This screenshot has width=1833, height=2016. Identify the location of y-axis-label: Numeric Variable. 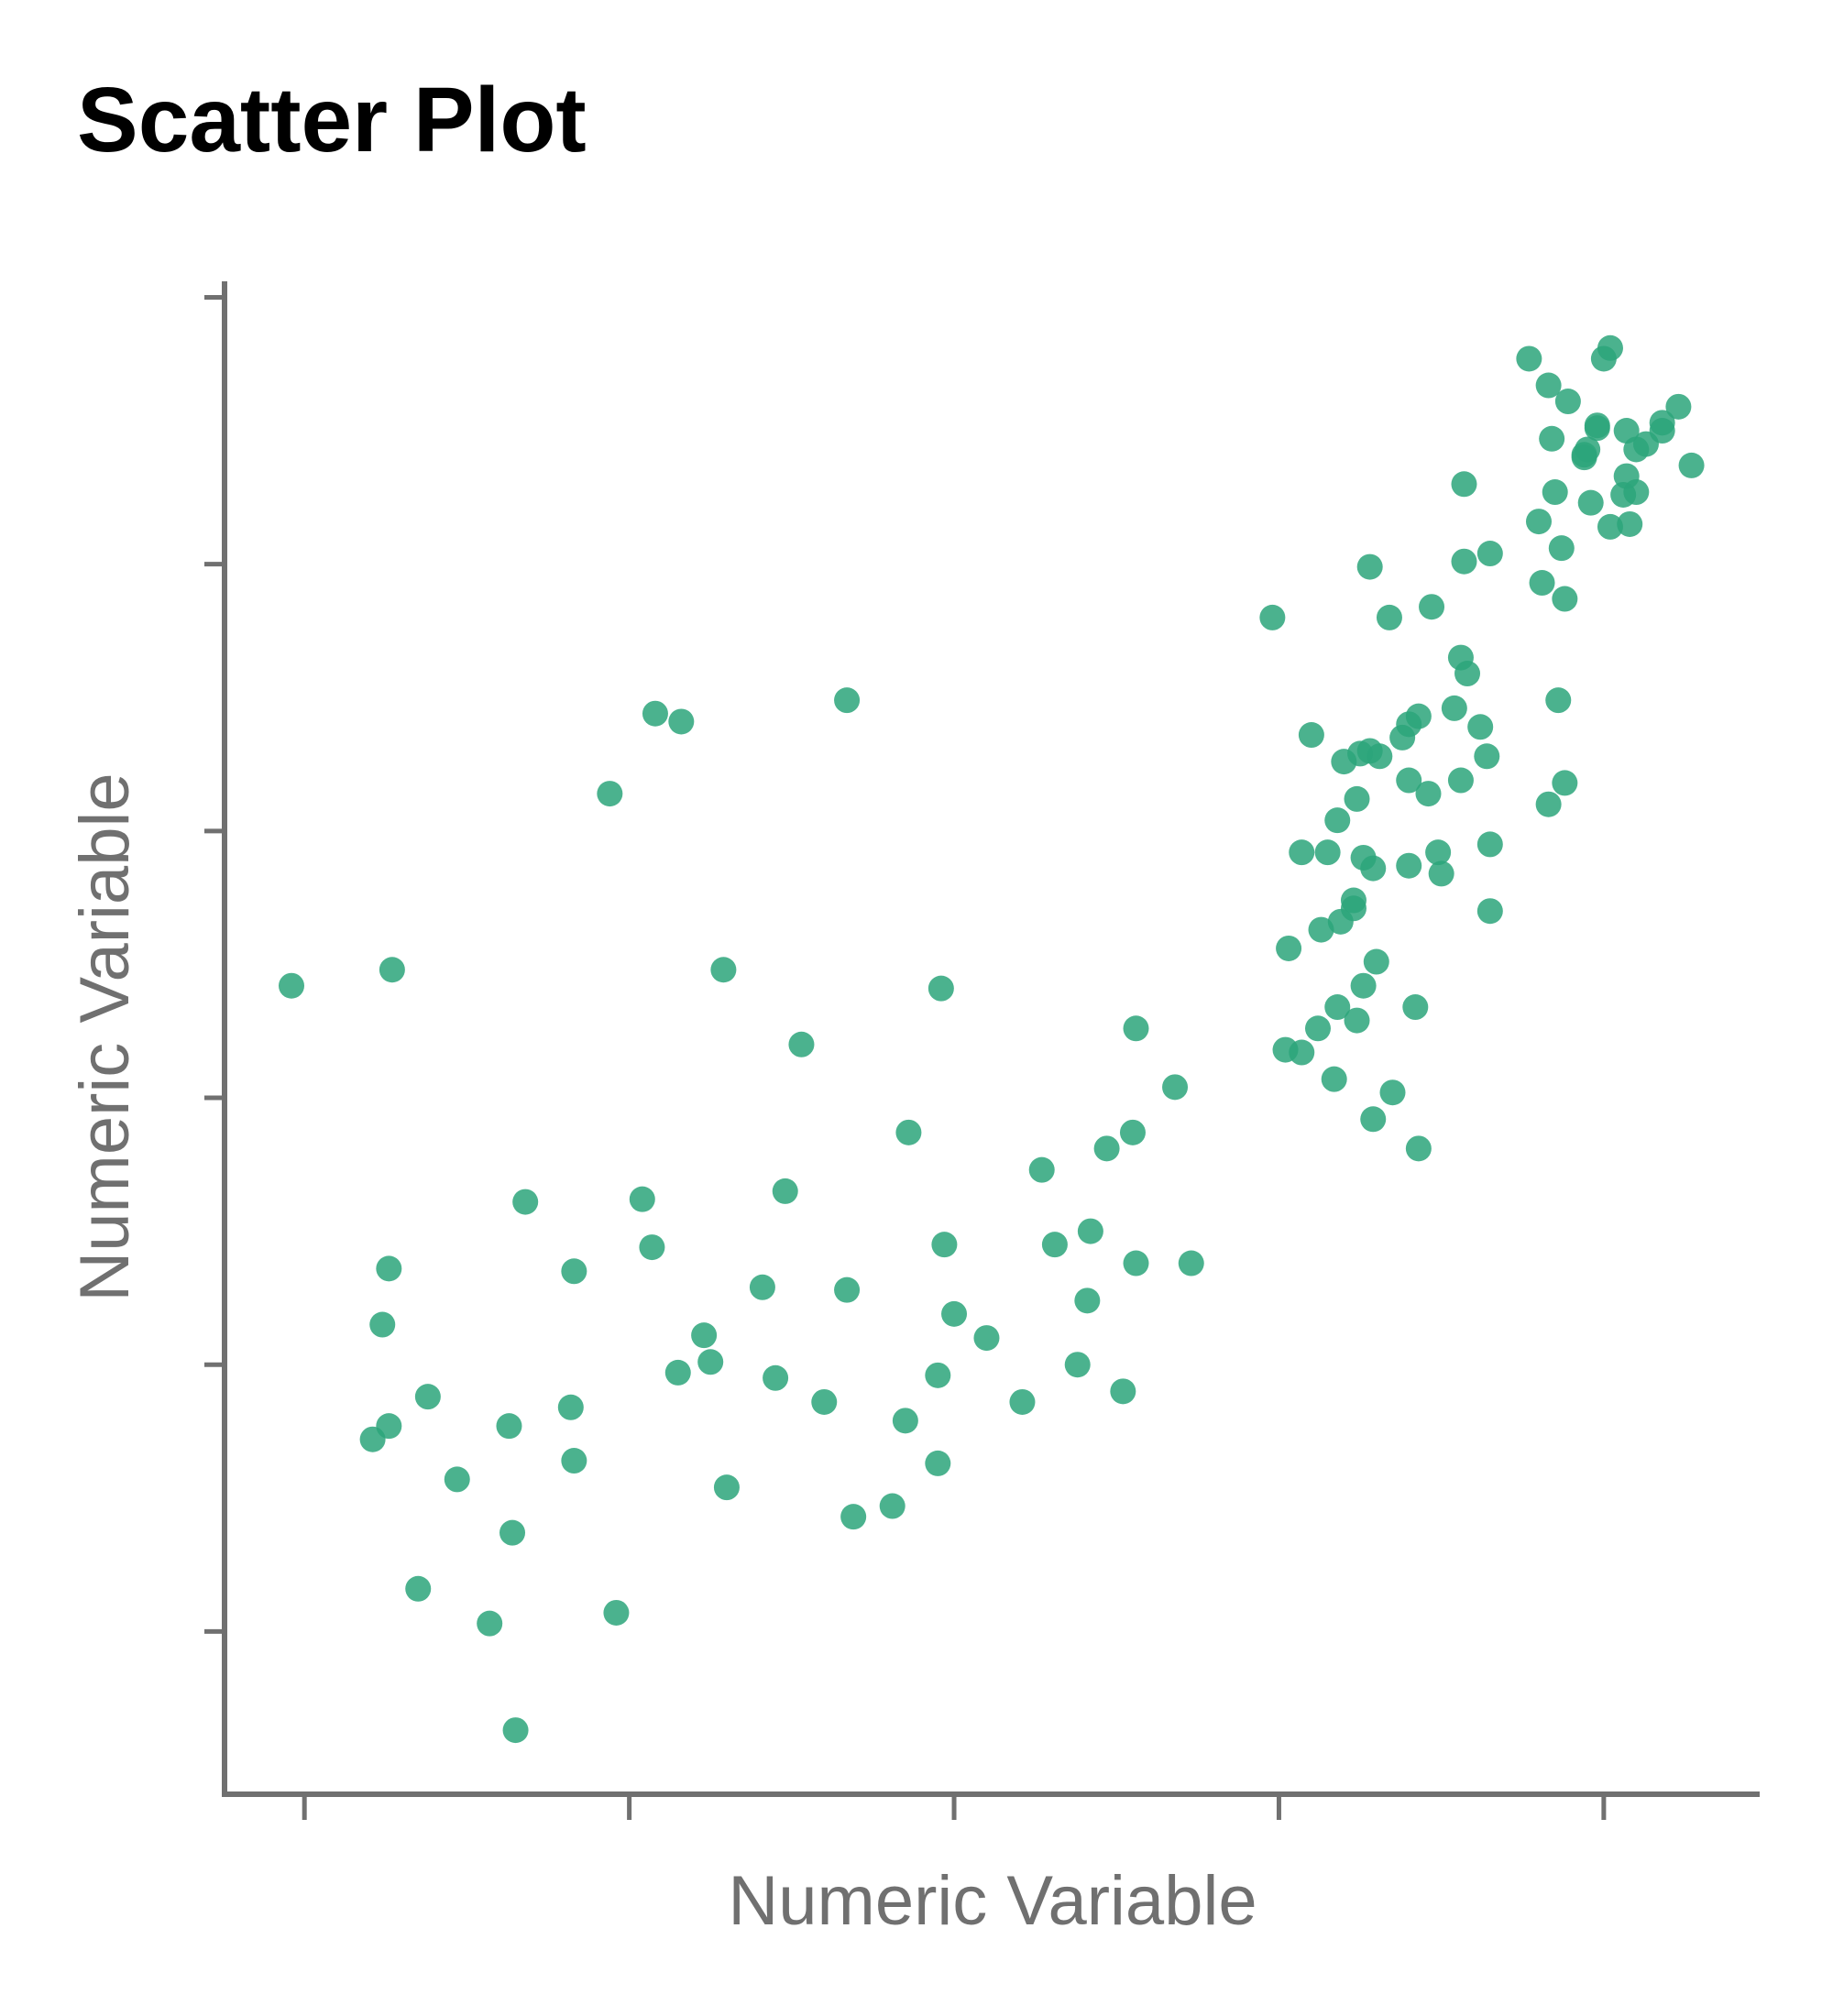
(105, 1036).